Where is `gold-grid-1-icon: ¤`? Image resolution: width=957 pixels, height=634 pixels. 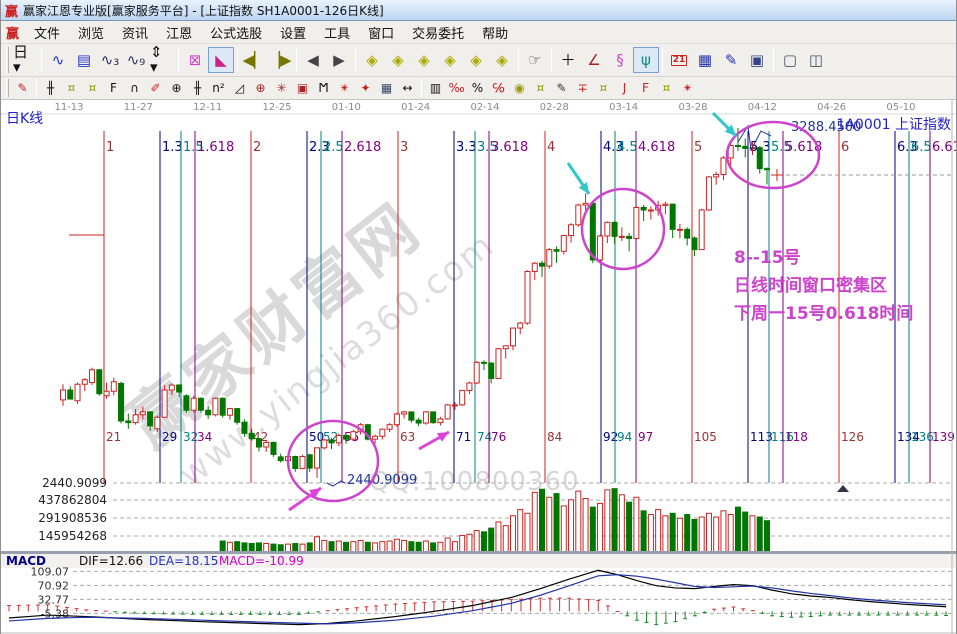 gold-grid-1-icon: ¤ is located at coordinates (71, 88).